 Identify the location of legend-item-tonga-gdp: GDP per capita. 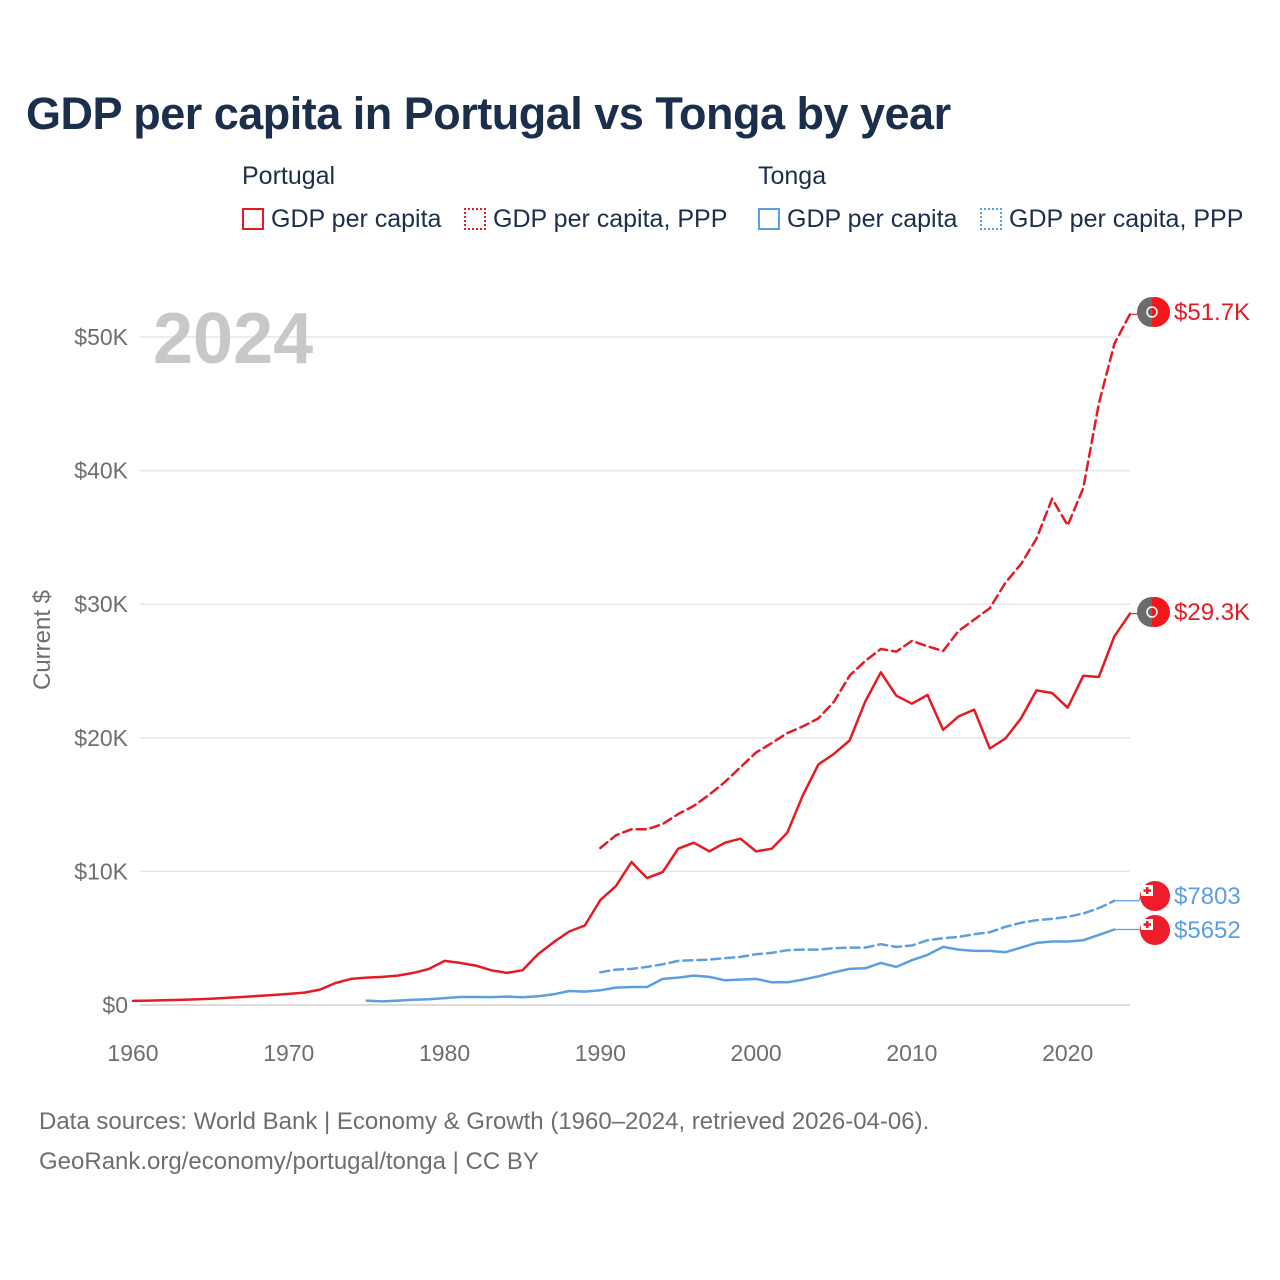
(857, 219).